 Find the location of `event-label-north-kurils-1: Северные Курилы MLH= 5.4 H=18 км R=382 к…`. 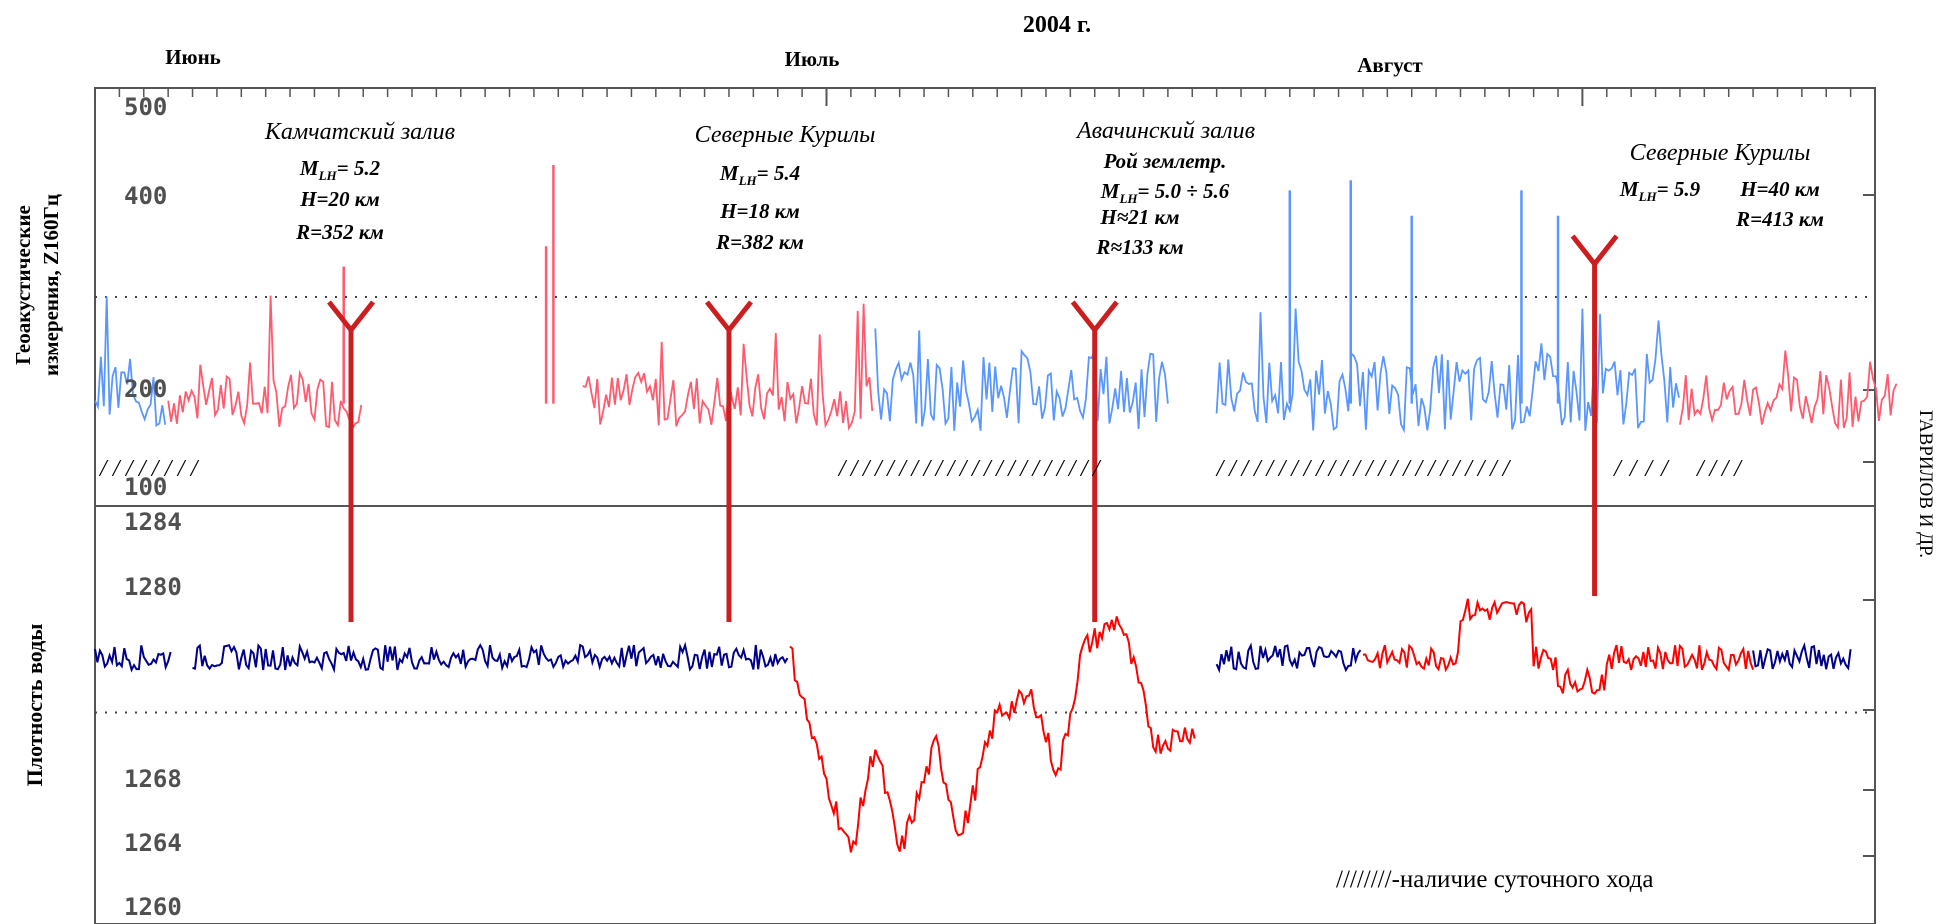

event-label-north-kurils-1: Северные Курилы MLH= 5.4 H=18 км R=382 к… is located at coordinates (785, 188).